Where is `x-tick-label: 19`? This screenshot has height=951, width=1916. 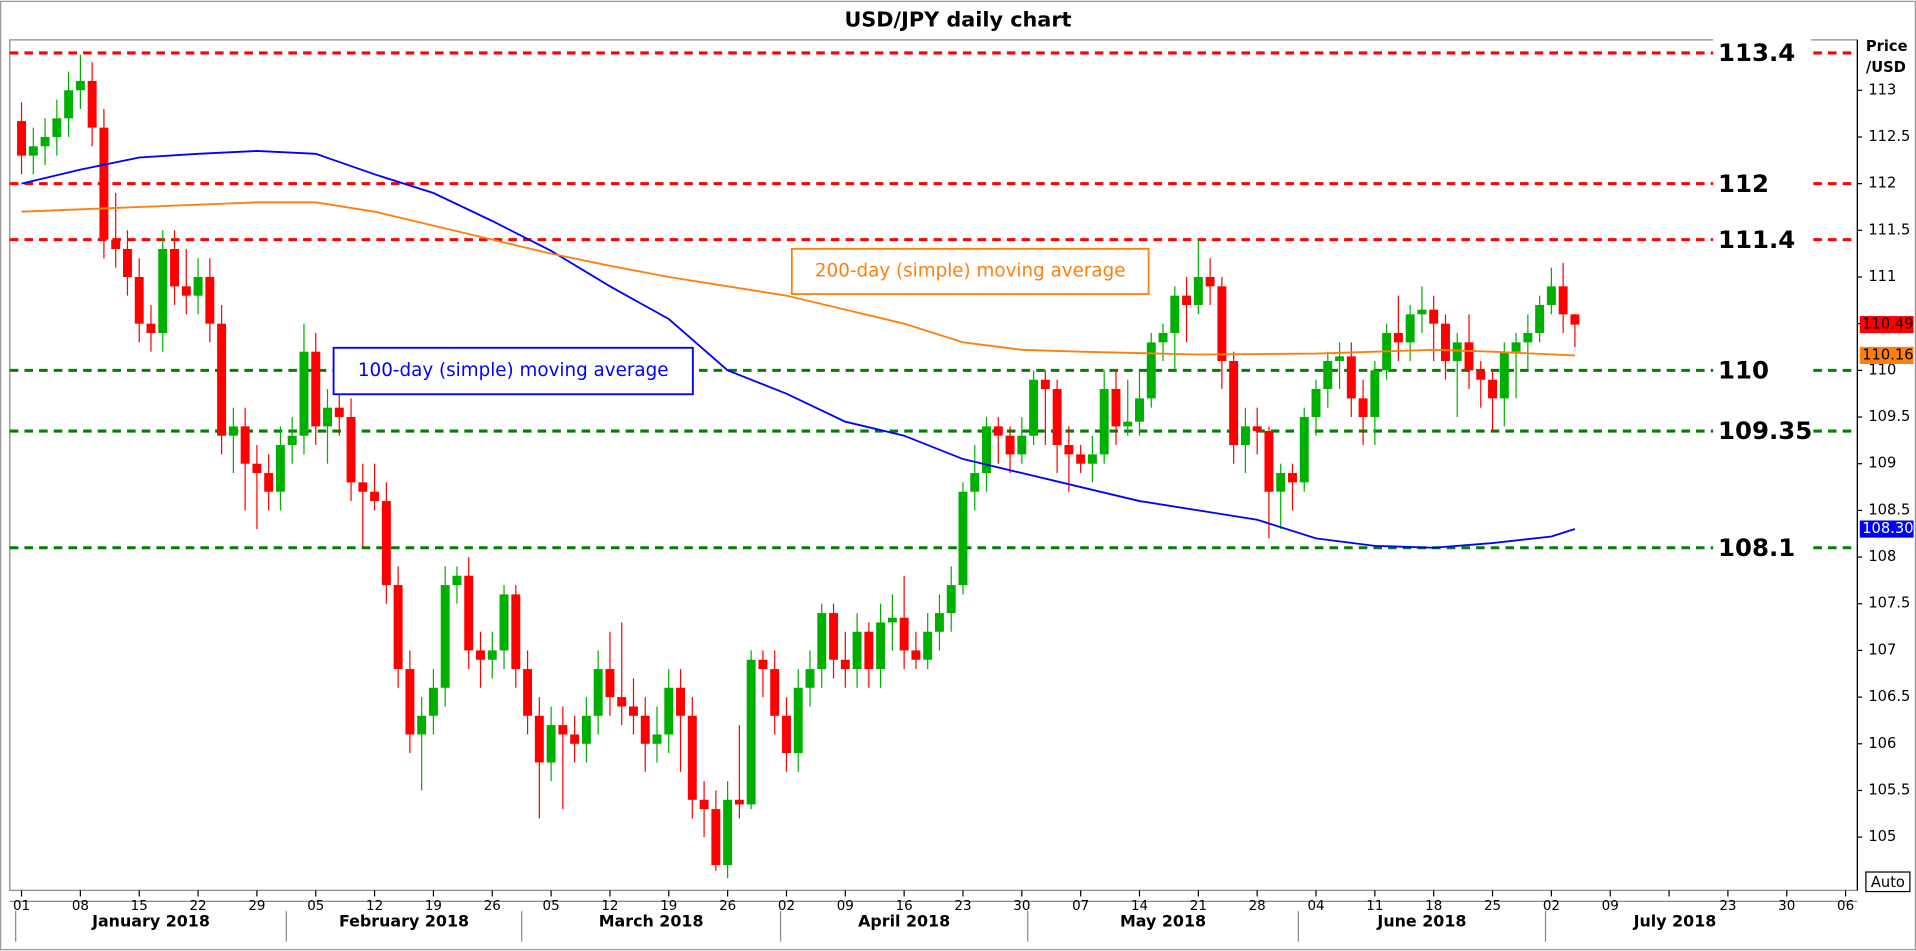 x-tick-label: 19 is located at coordinates (433, 906).